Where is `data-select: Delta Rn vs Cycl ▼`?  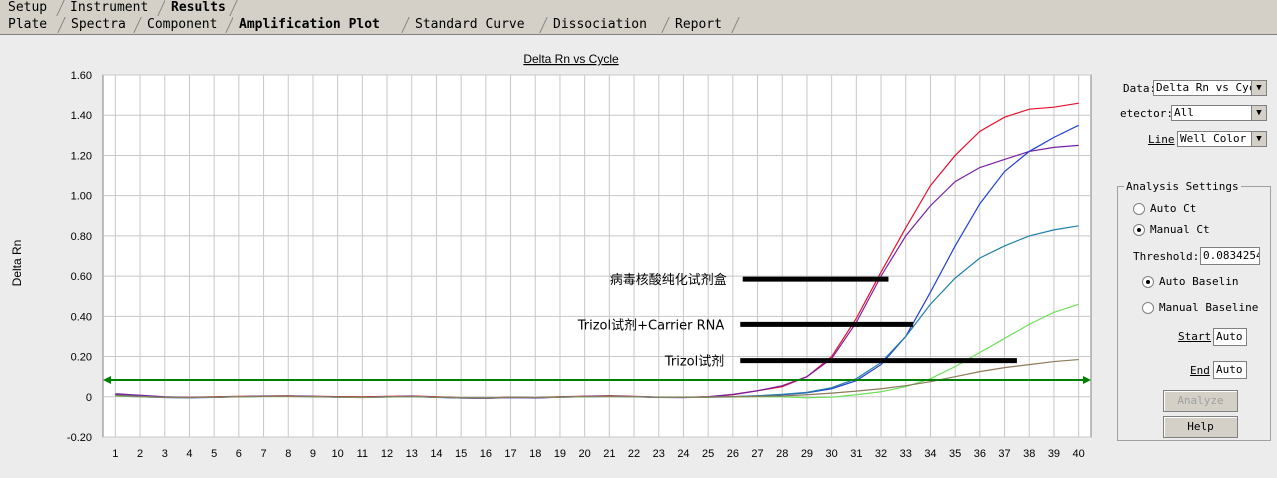
data-select: Delta Rn vs Cycl ▼ is located at coordinates (1210, 88).